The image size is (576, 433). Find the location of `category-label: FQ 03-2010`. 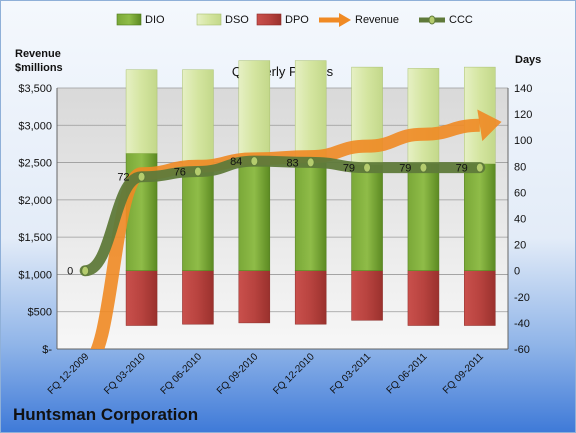

category-label: FQ 03-2010 is located at coordinates (125, 374).